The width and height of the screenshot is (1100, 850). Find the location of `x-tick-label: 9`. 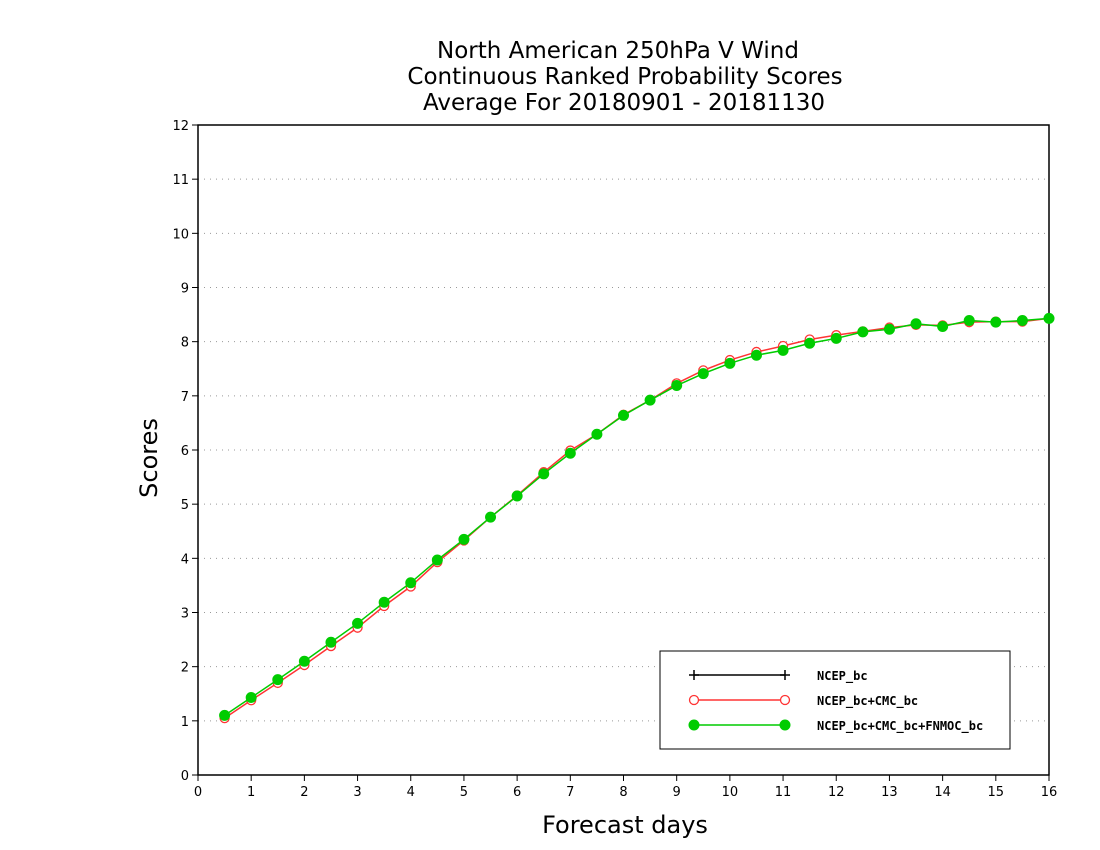

x-tick-label: 9 is located at coordinates (677, 792).